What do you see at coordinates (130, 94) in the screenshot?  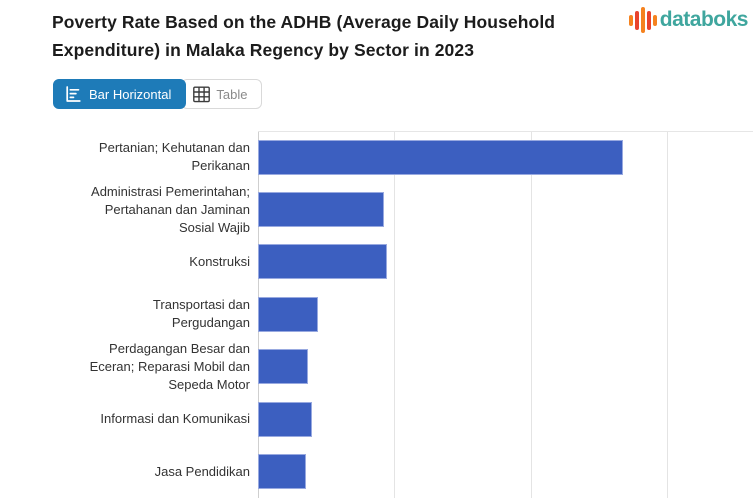 I see `bar-horizontal-button-label: Bar Horizontal` at bounding box center [130, 94].